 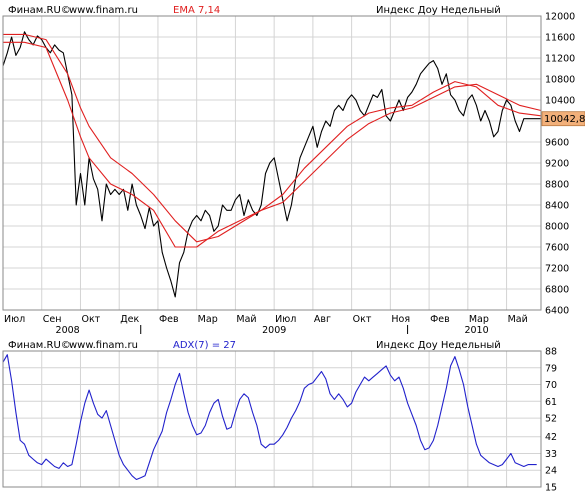 I want to click on x-tick-label: Дек, so click(x=129, y=319).